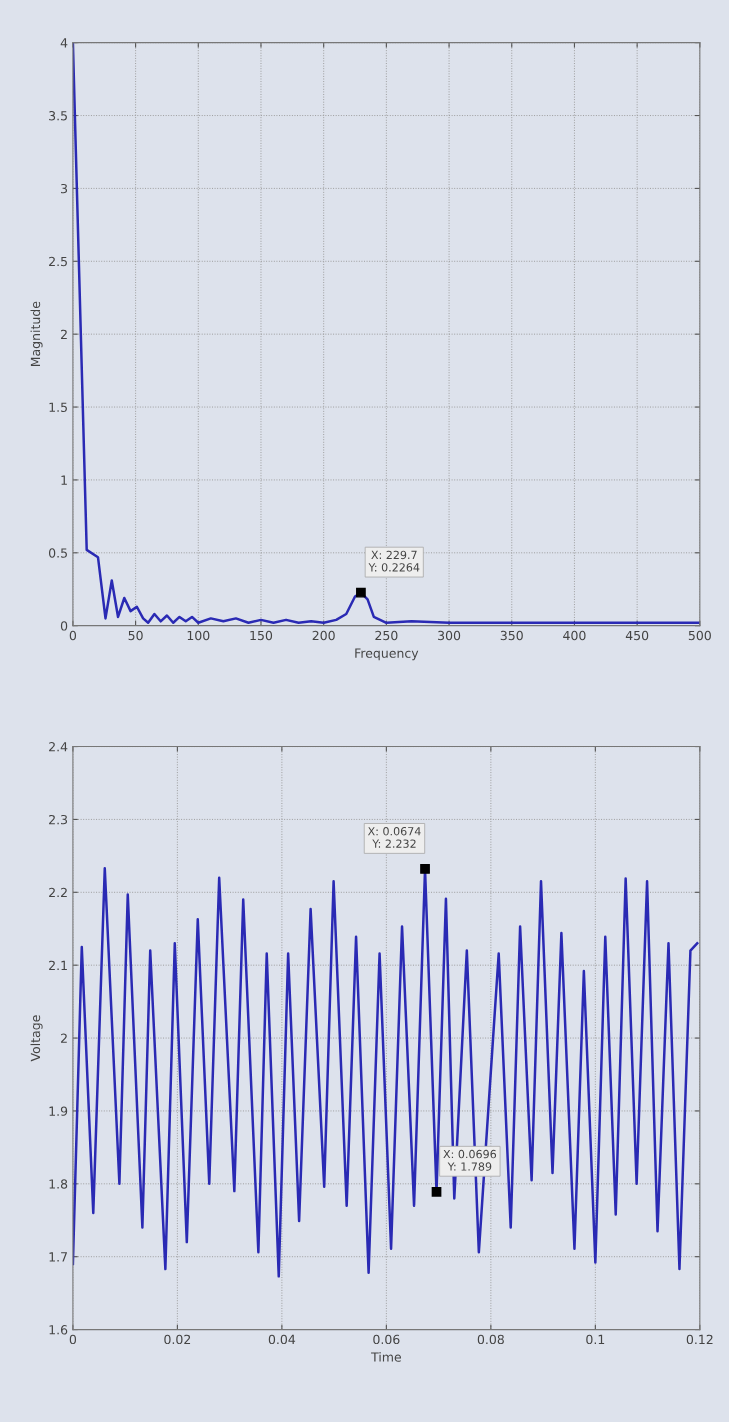 Image resolution: width=729 pixels, height=1422 pixels. Describe the element at coordinates (36, 1038) in the screenshot. I see `y-axis-title: Voltage` at that location.